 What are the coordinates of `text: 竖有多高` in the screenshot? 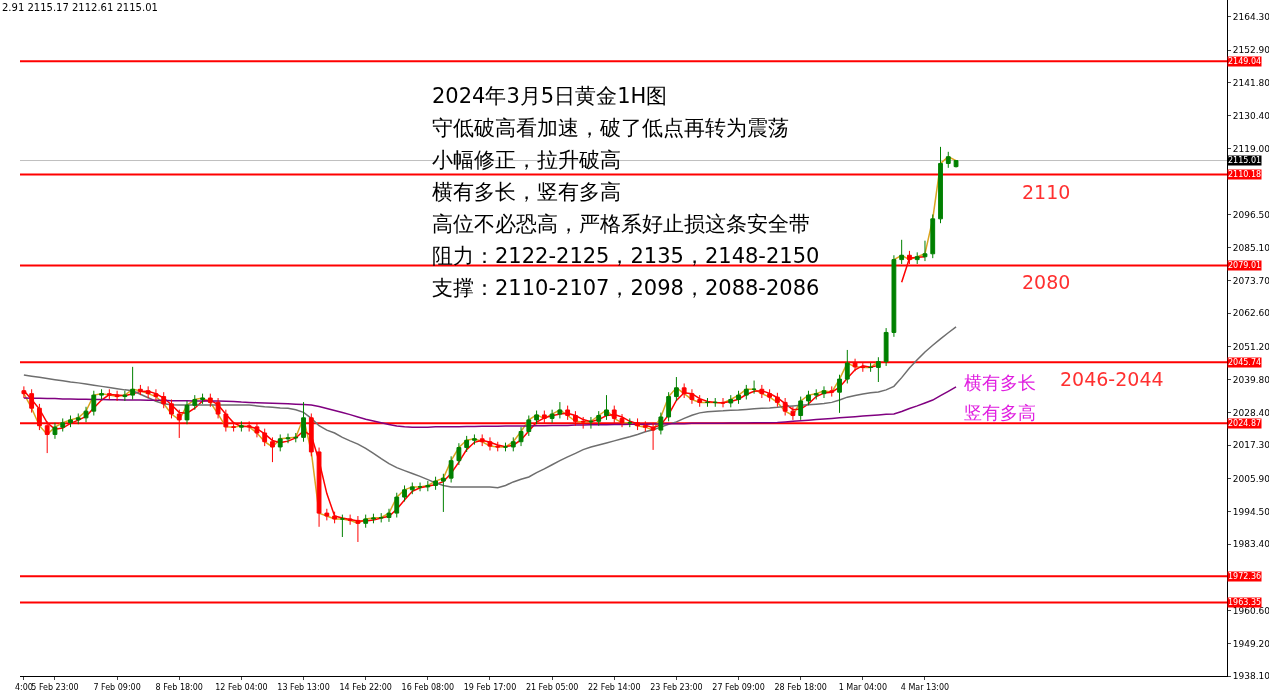 It's located at (1000, 412).